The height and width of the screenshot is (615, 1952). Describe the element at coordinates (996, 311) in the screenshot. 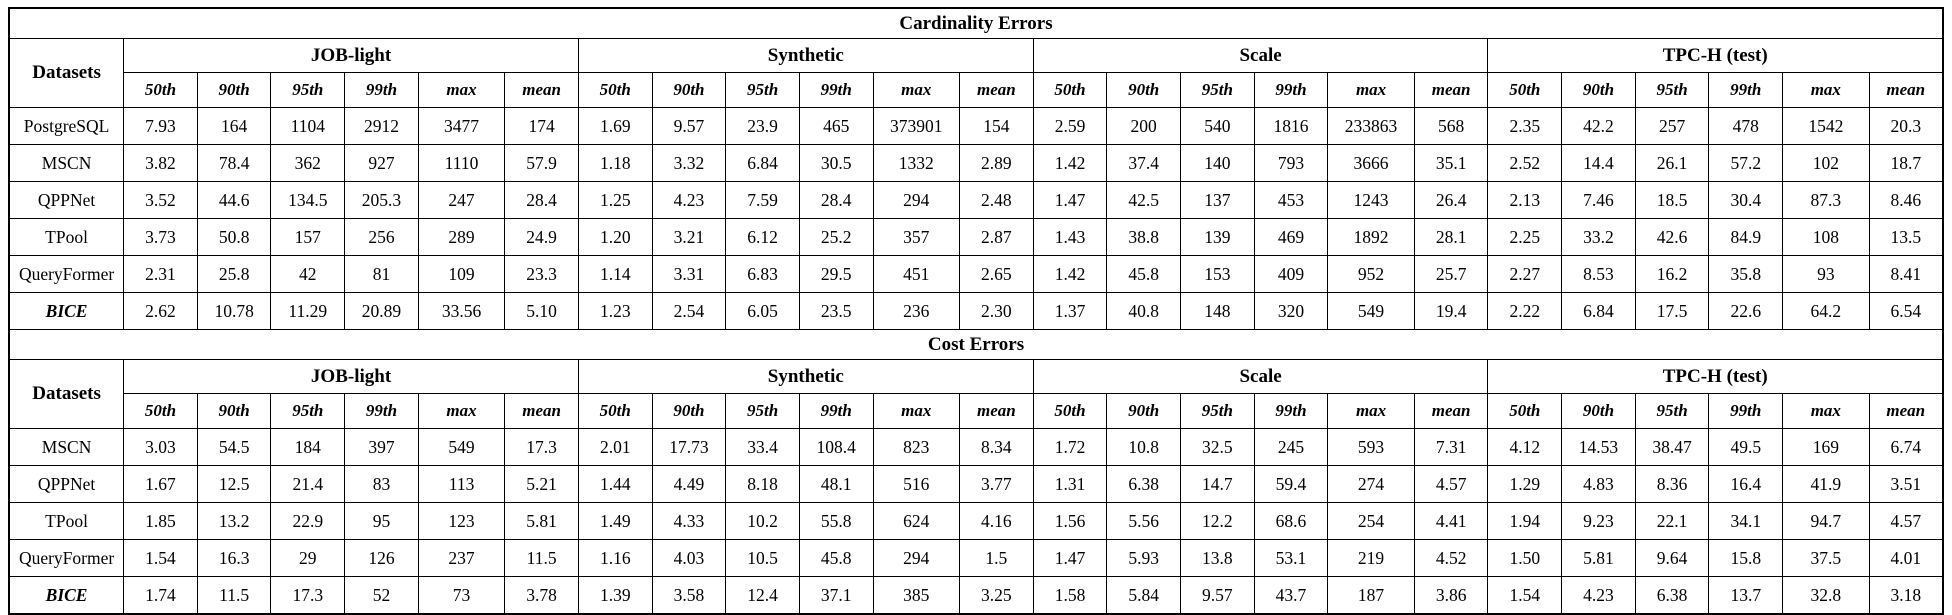

I see `value-cell: 2.30` at that location.